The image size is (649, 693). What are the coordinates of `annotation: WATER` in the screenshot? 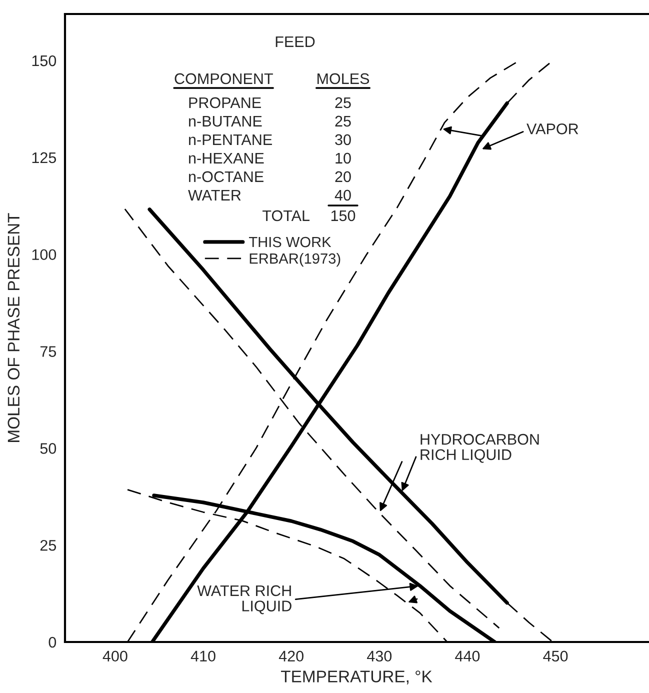 It's located at (214, 195).